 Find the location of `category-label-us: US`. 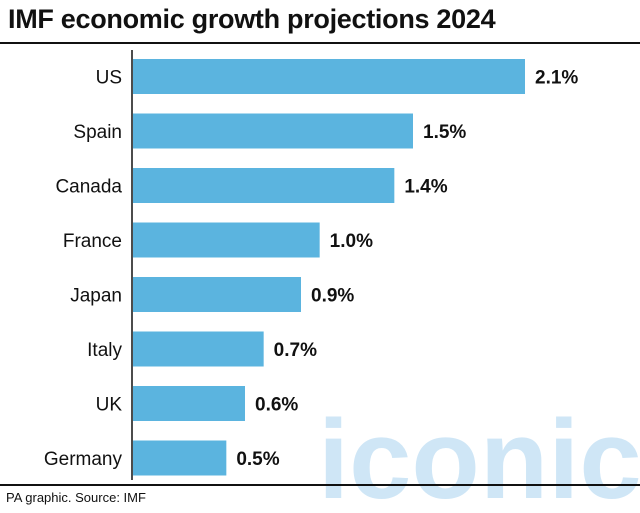

category-label-us: US is located at coordinates (109, 78).